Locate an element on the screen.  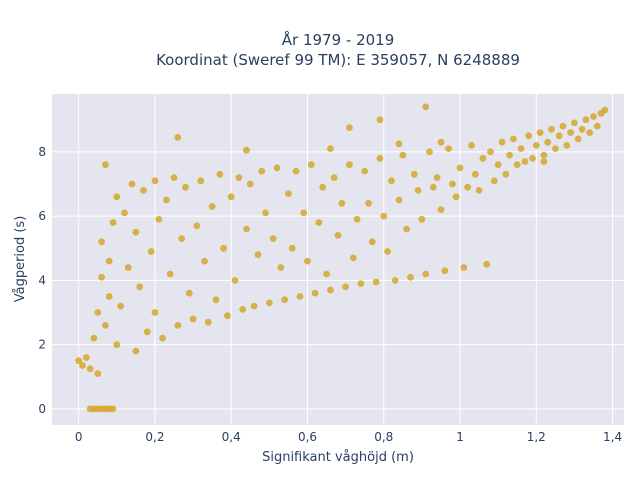
x-tick-label: 0,6 is located at coordinates (307, 437).